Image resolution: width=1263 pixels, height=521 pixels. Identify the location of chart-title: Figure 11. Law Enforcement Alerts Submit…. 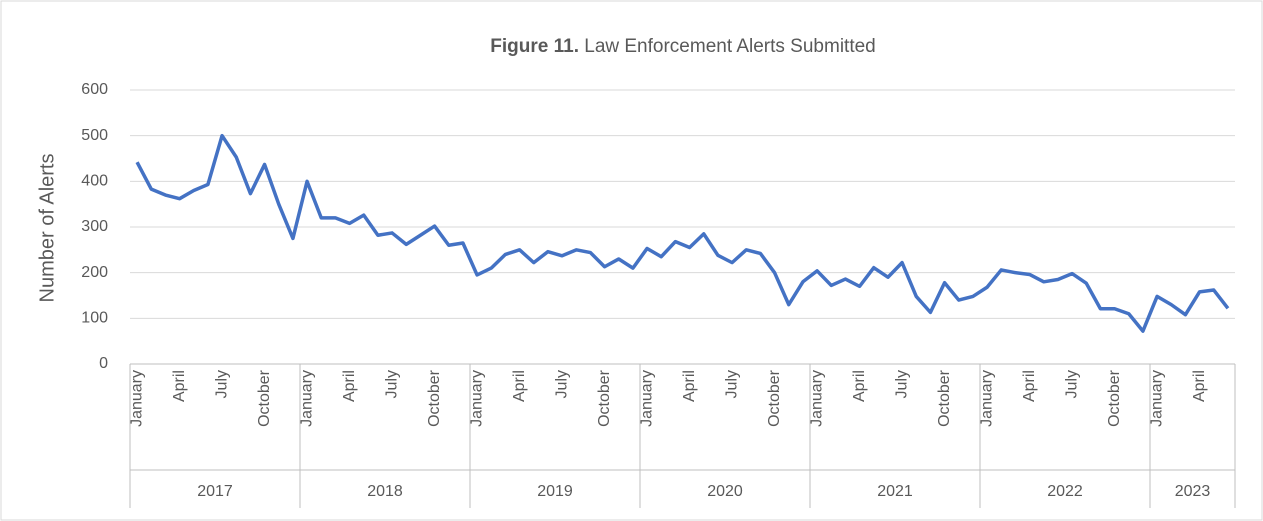
(682, 46).